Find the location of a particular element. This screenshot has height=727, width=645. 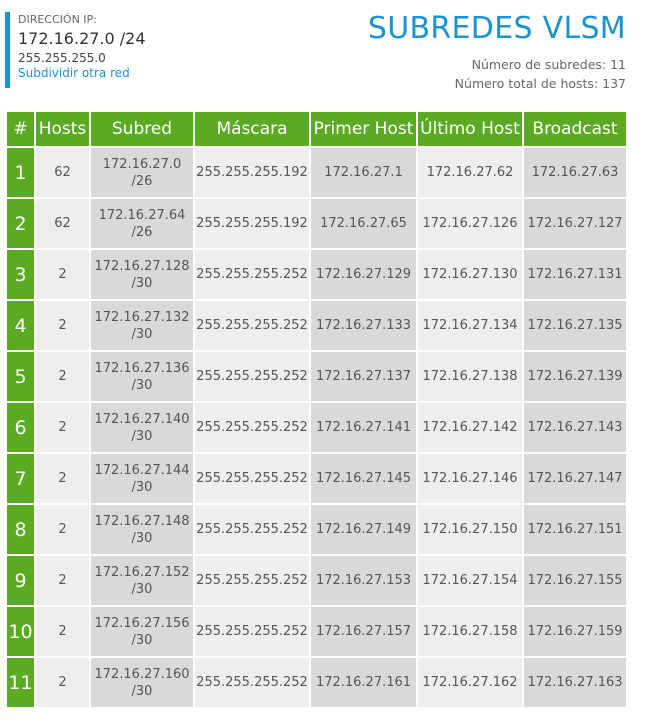

last-host-cell: 172.16.27.154 is located at coordinates (470, 580).